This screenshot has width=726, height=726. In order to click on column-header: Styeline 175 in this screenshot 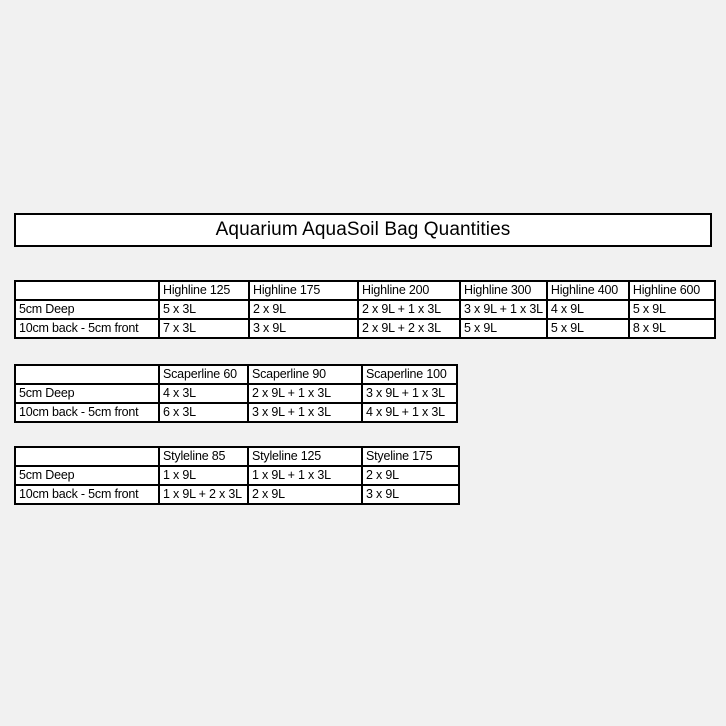, I will do `click(410, 456)`.